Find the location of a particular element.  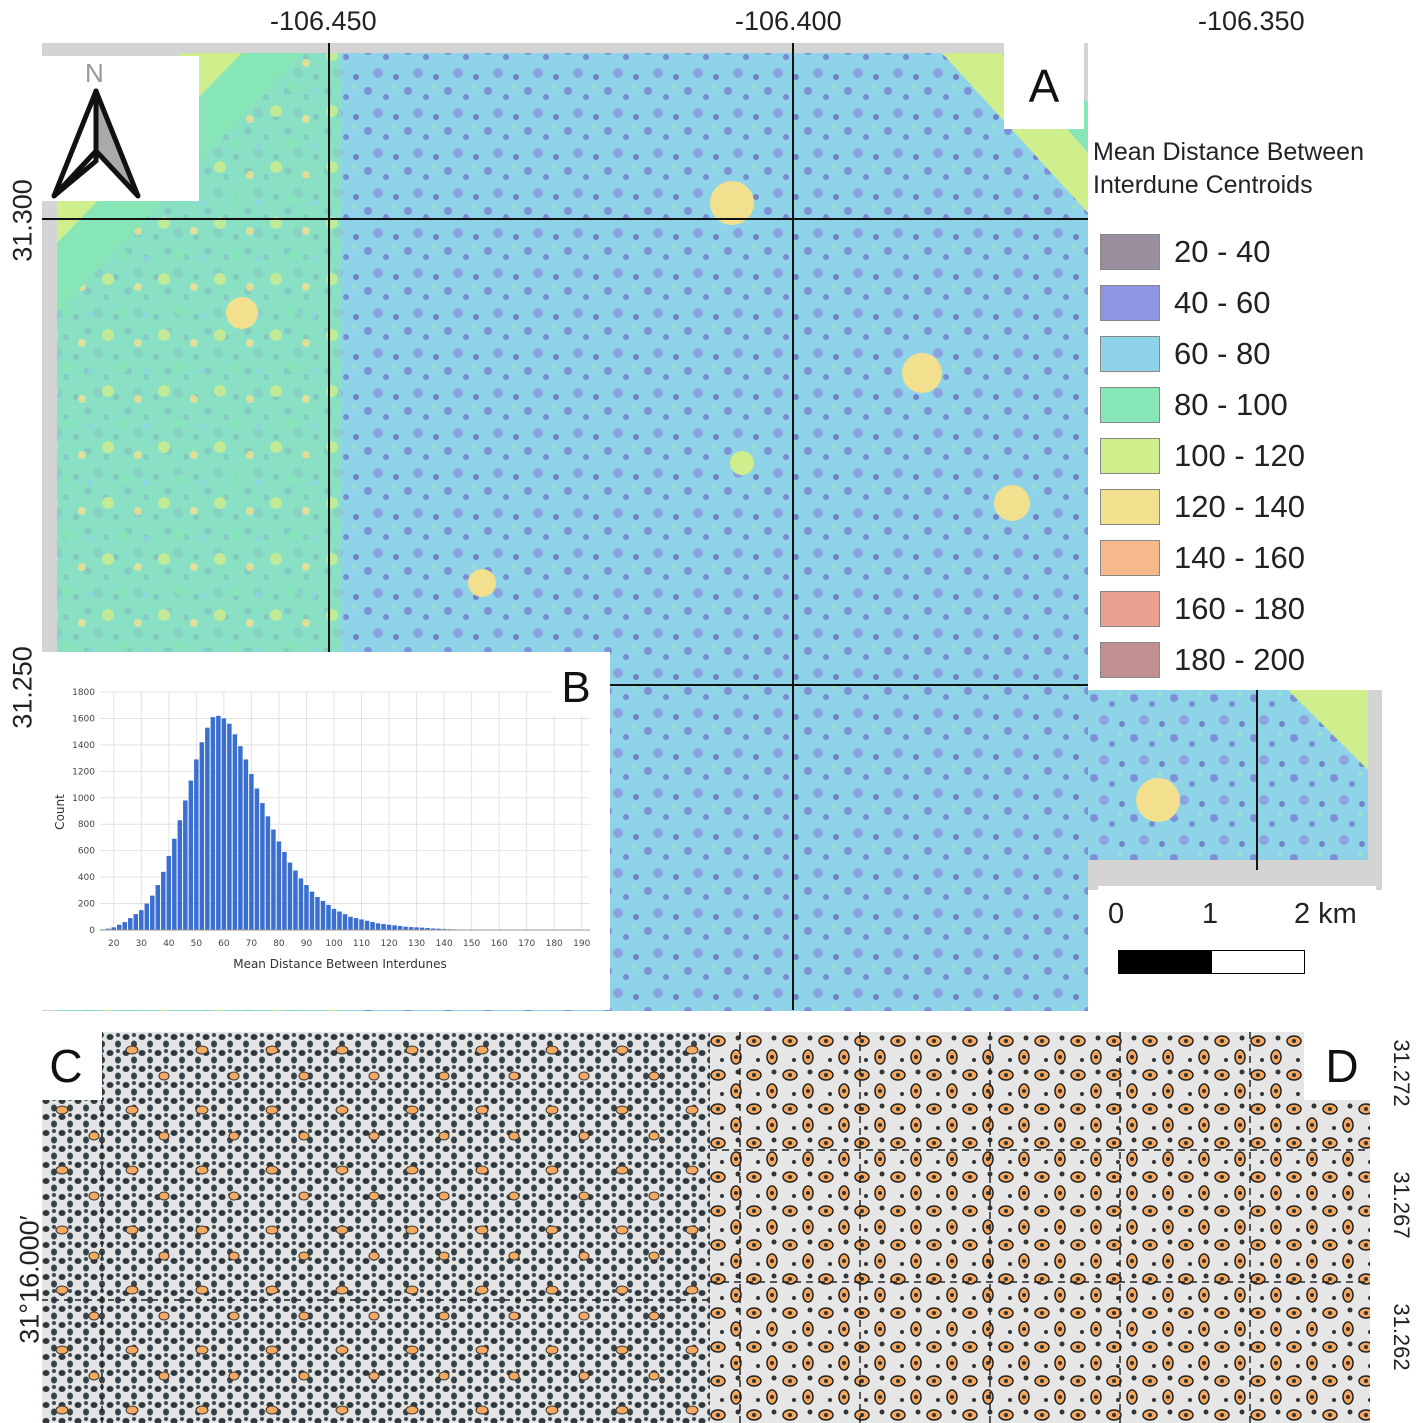

histogram-x-tick-label: 150 is located at coordinates (471, 944).